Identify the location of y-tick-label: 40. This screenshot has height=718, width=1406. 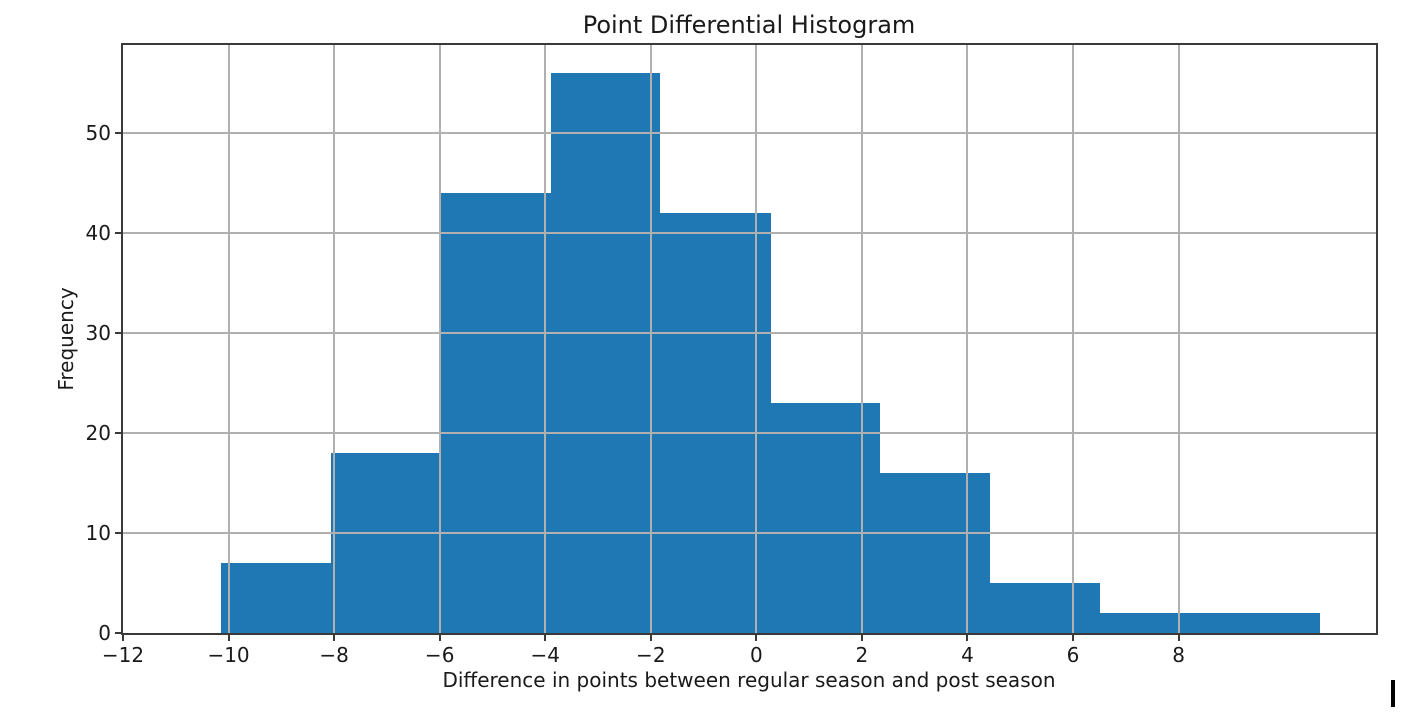
(98, 233).